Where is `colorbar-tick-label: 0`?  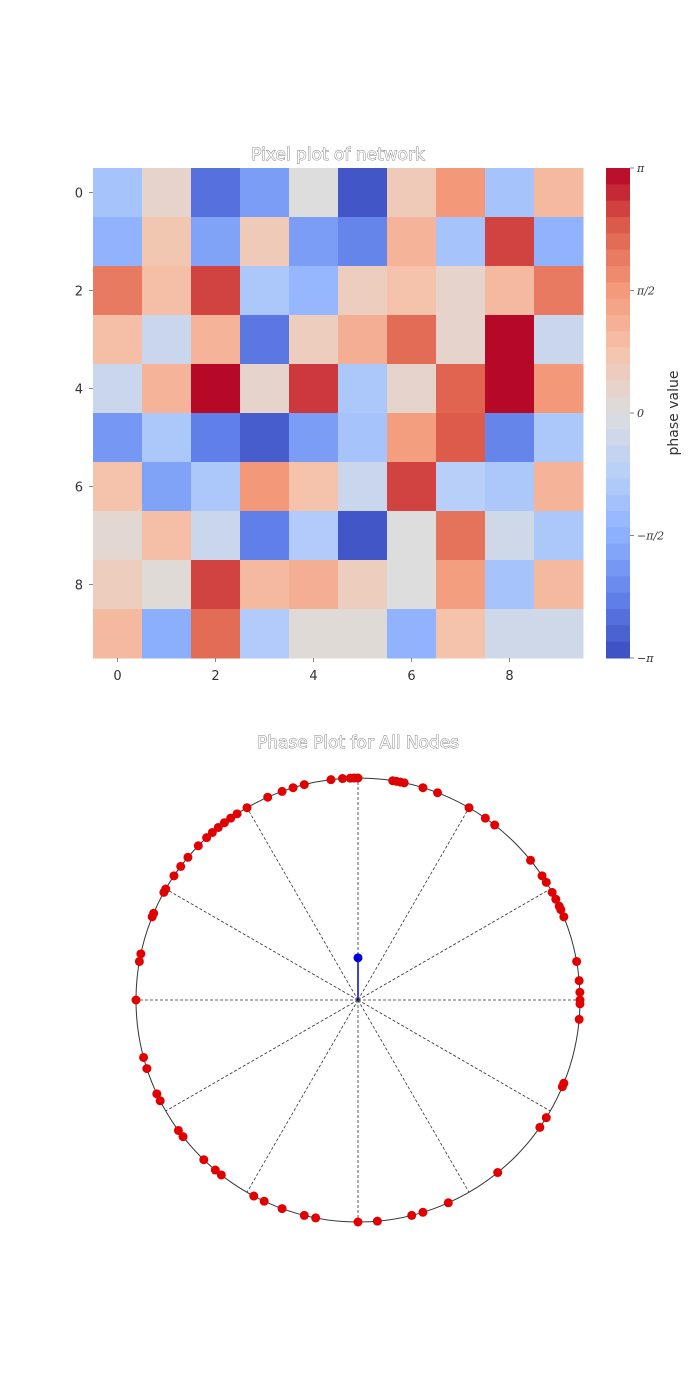 colorbar-tick-label: 0 is located at coordinates (640, 413).